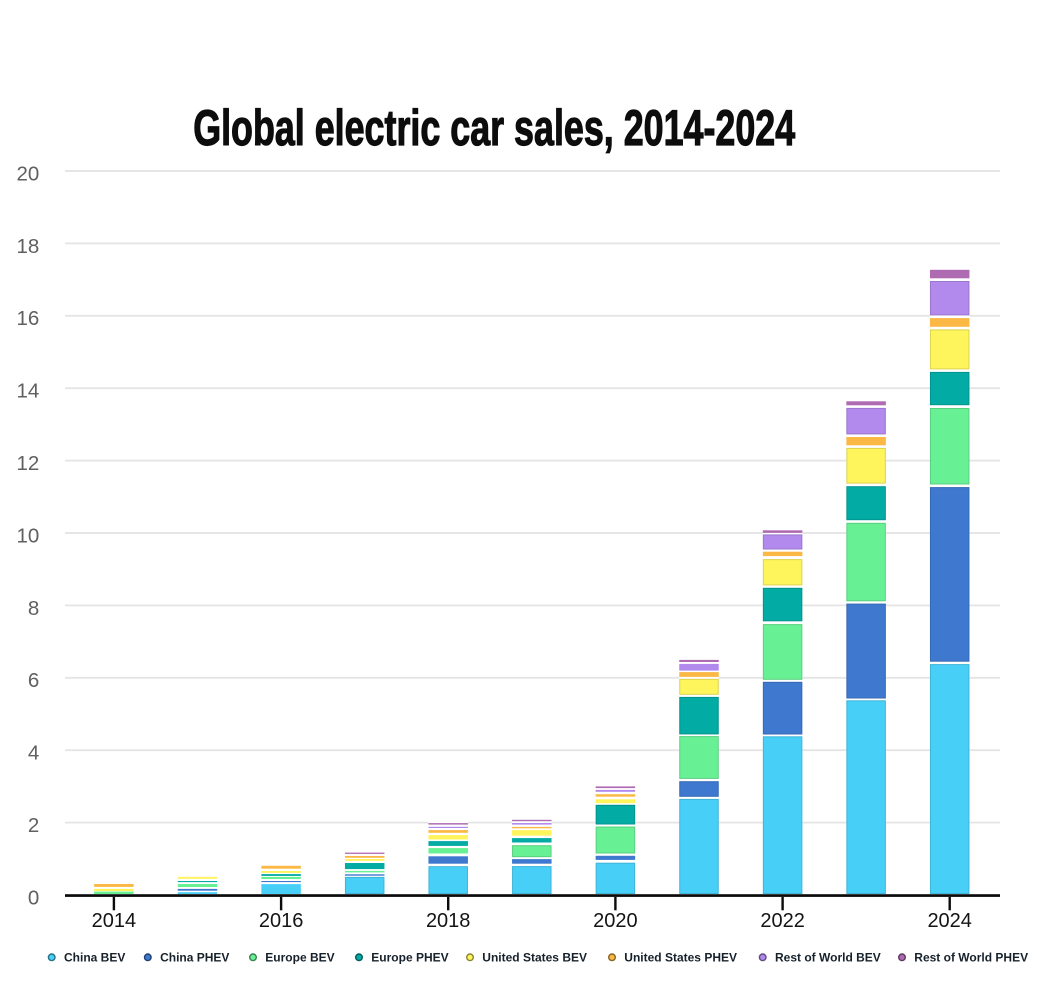  Describe the element at coordinates (409, 958) in the screenshot. I see `svg-text: Europe PHEV` at that location.